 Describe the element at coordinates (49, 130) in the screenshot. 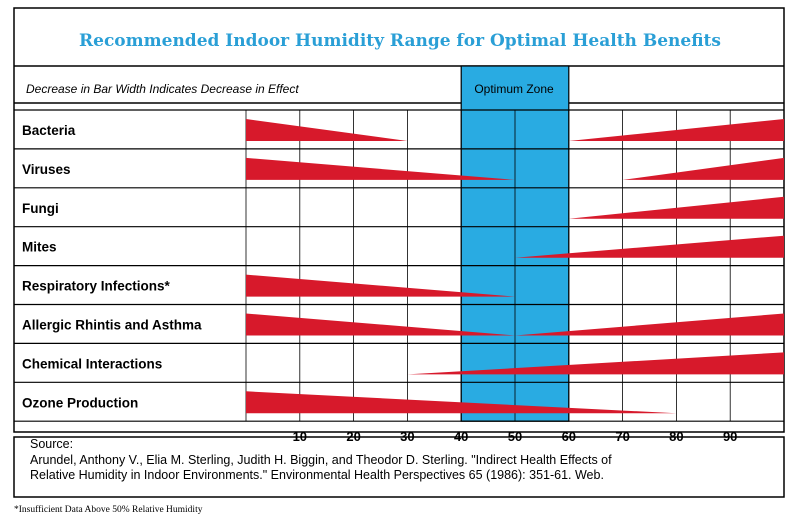

I see `row-label-bacteria: Bacteria` at that location.